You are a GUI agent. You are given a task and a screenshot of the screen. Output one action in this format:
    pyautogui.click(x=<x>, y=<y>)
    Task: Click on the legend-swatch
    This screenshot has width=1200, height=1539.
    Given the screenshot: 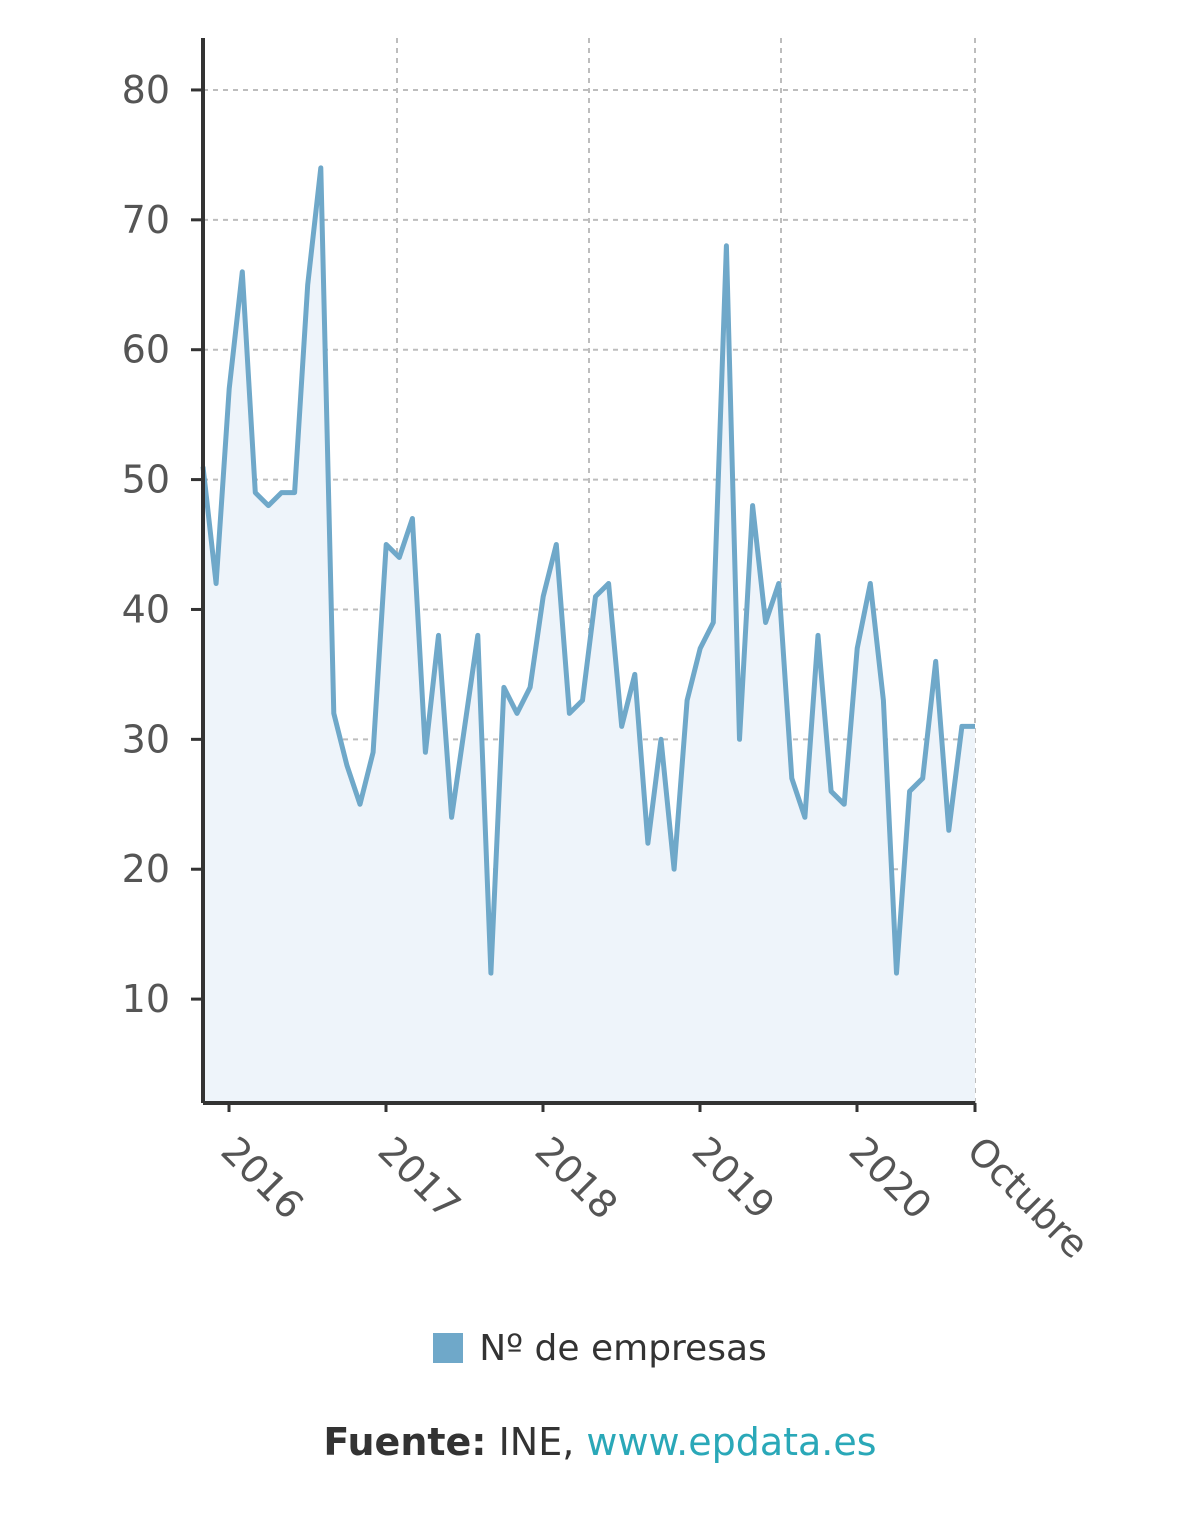 What is the action you would take?
    pyautogui.click(x=448, y=1348)
    